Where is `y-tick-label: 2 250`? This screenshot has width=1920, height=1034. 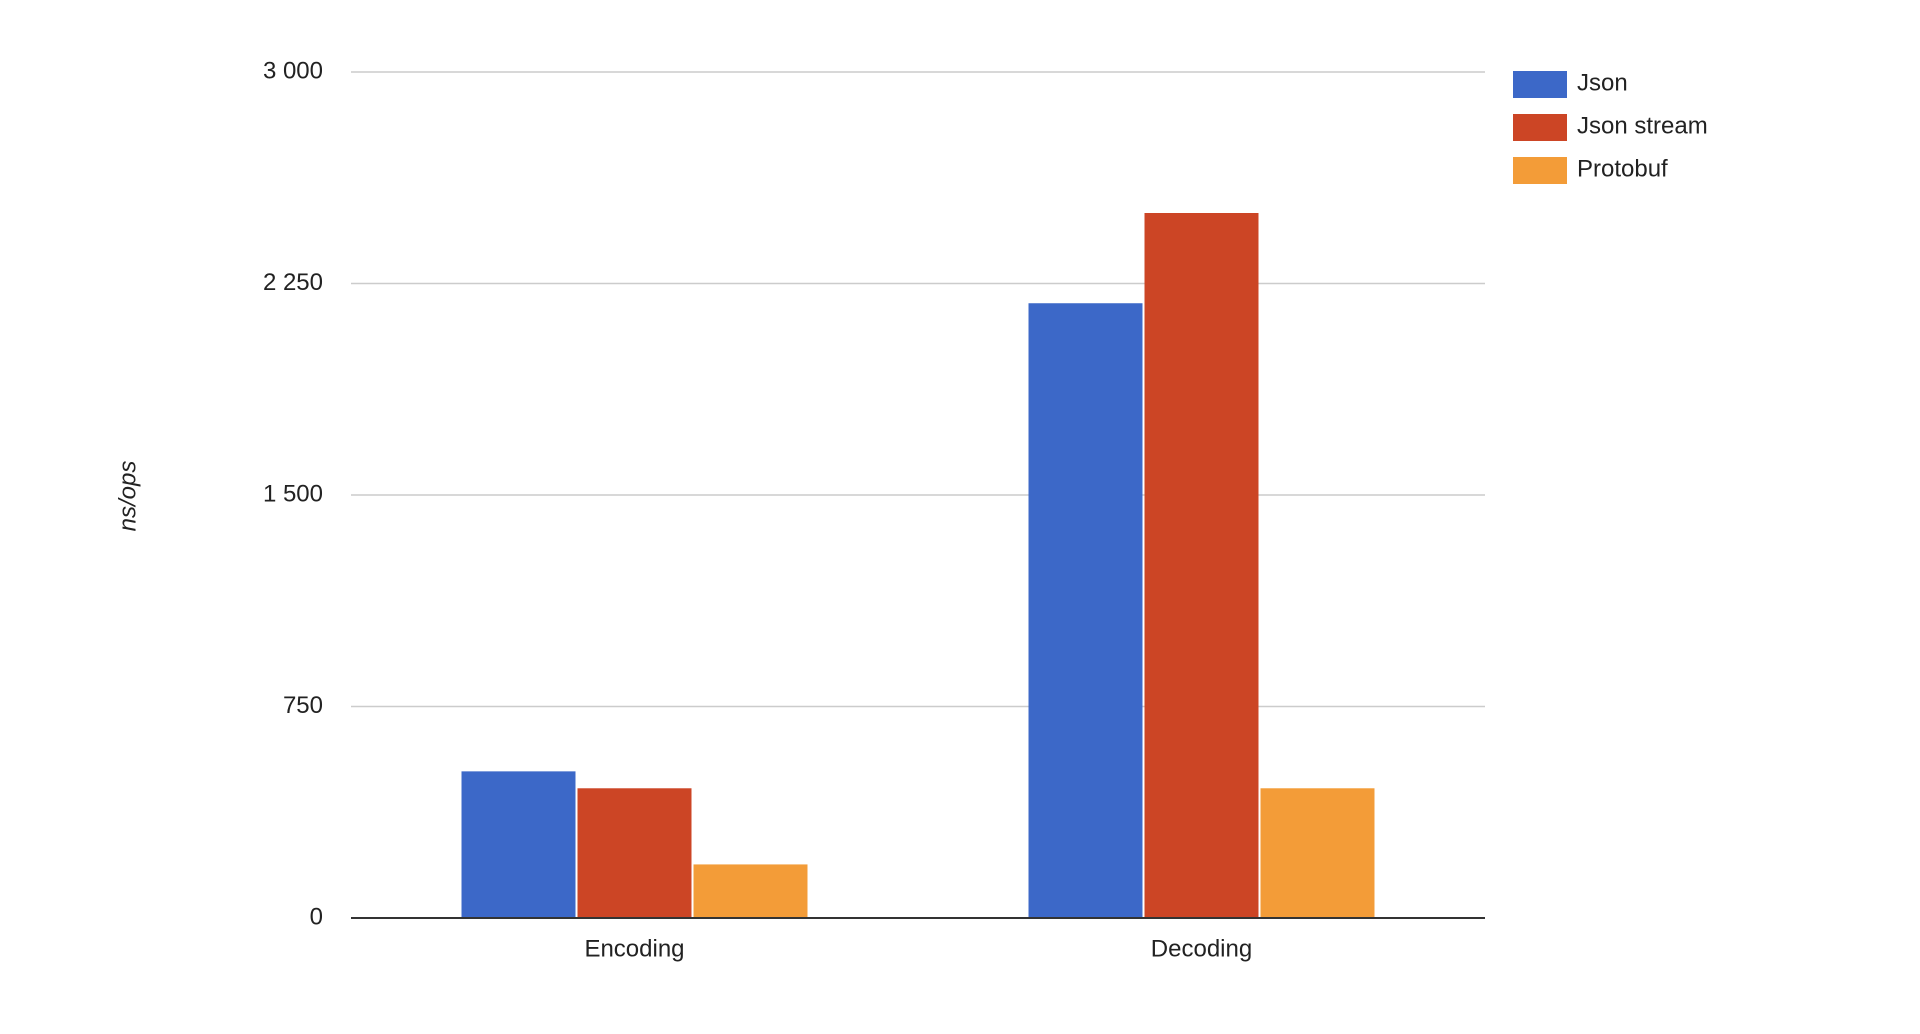 y-tick-label: 2 250 is located at coordinates (293, 282).